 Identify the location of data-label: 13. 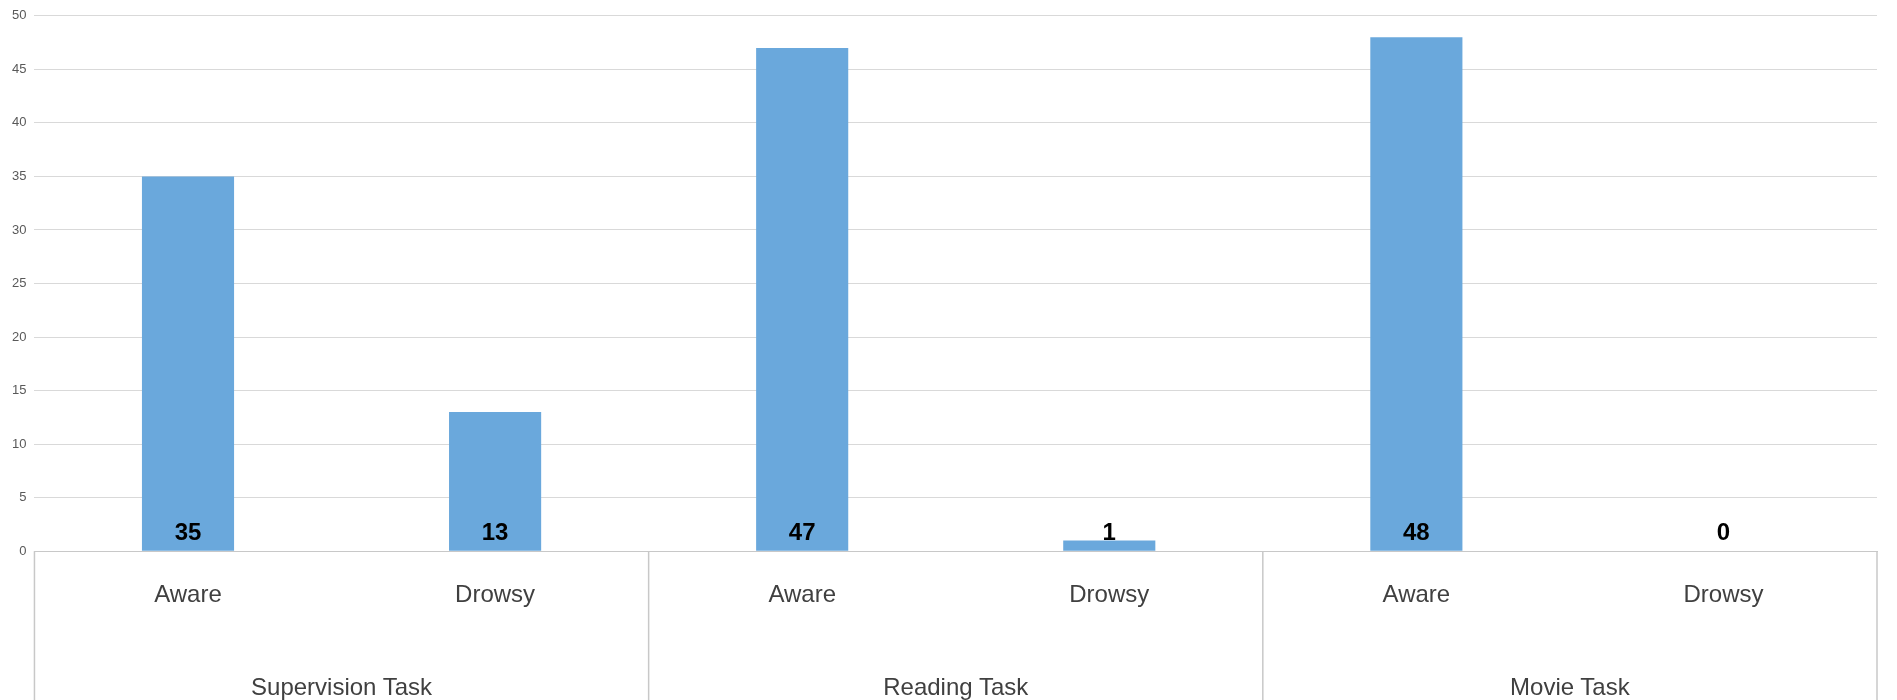
(495, 531).